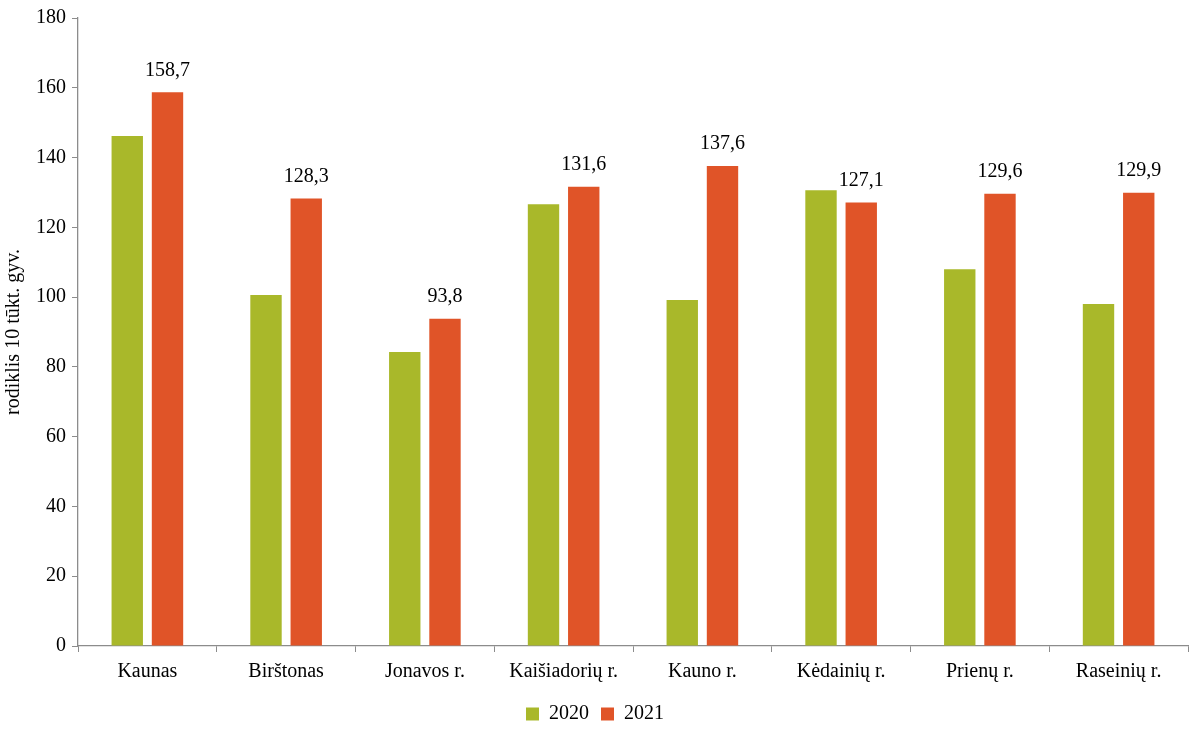 The width and height of the screenshot is (1196, 740). What do you see at coordinates (861, 178) in the screenshot?
I see `data-label: 127,1` at bounding box center [861, 178].